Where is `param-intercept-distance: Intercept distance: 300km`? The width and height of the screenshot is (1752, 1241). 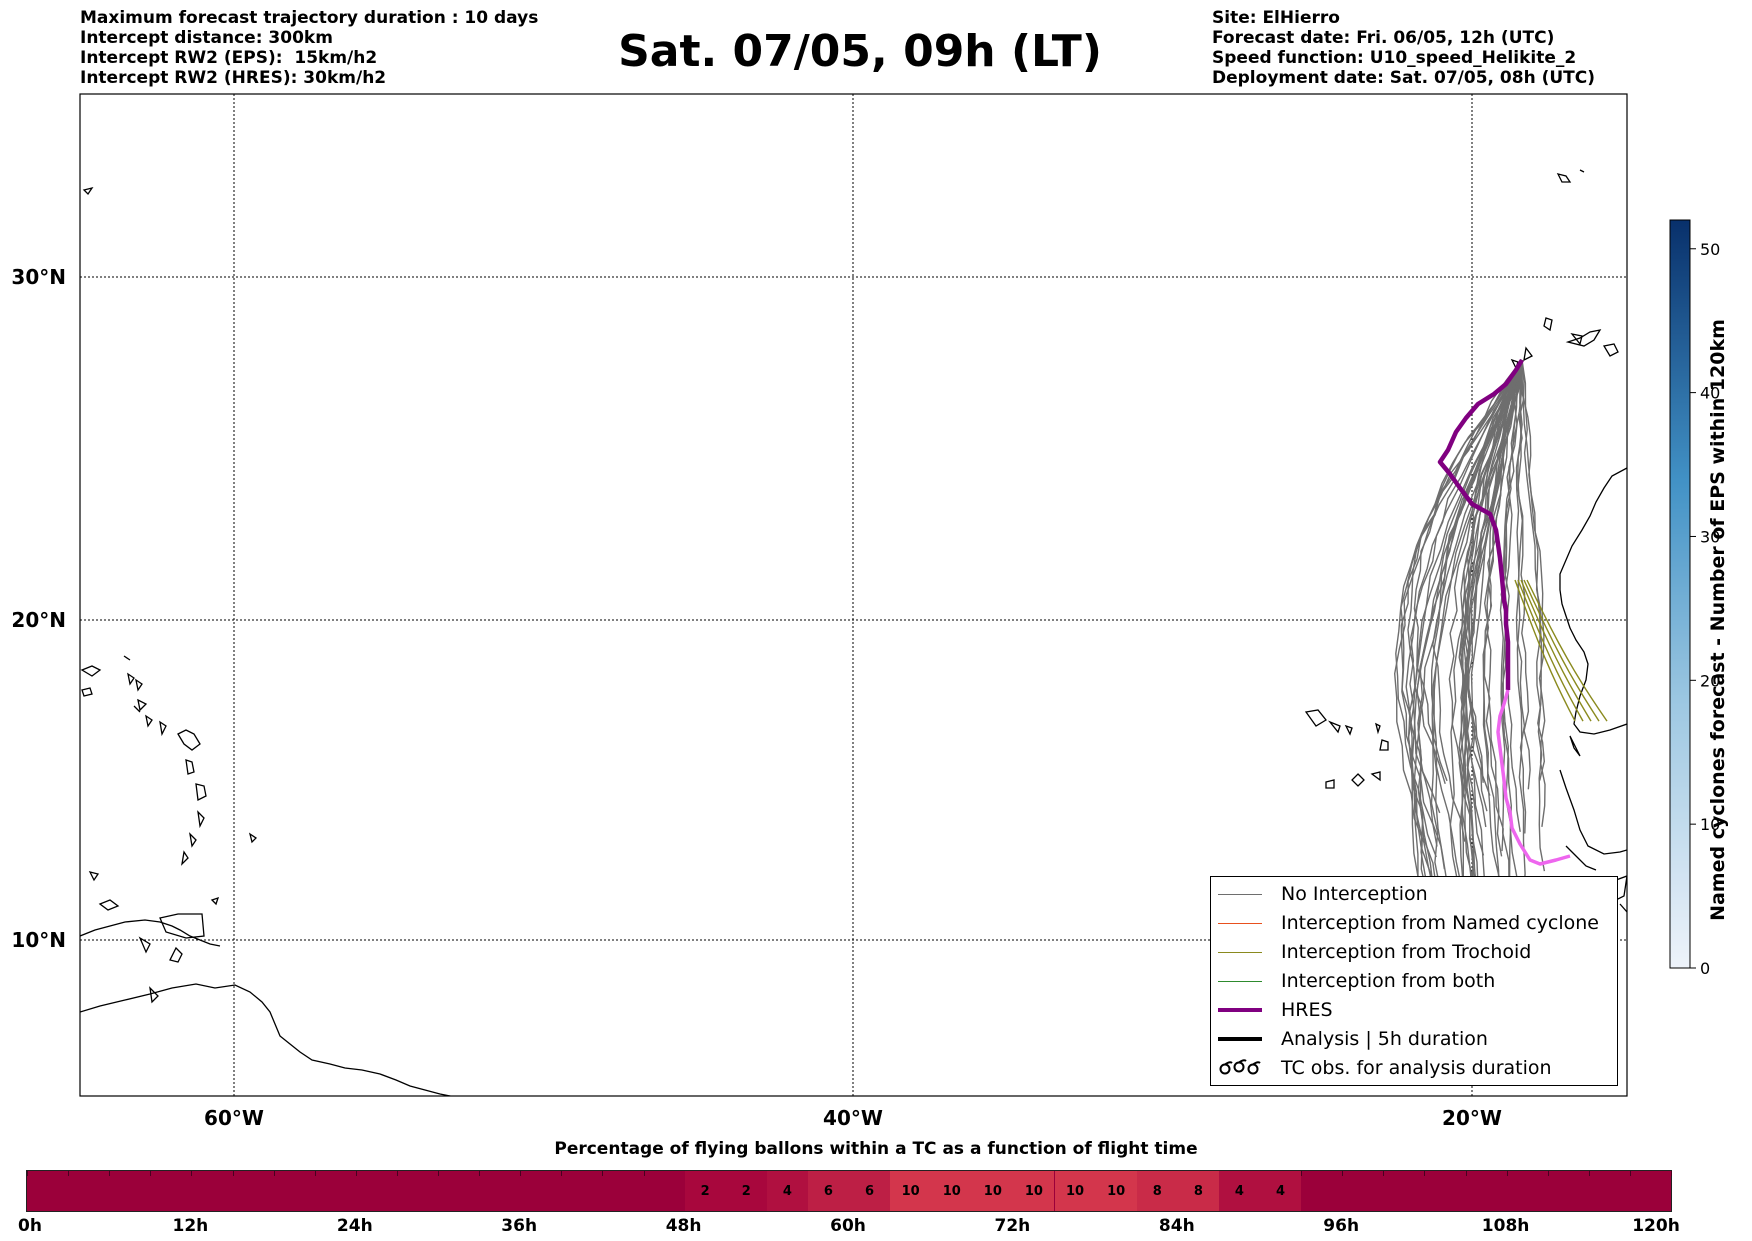
param-intercept-distance: Intercept distance: 300km is located at coordinates (206, 38).